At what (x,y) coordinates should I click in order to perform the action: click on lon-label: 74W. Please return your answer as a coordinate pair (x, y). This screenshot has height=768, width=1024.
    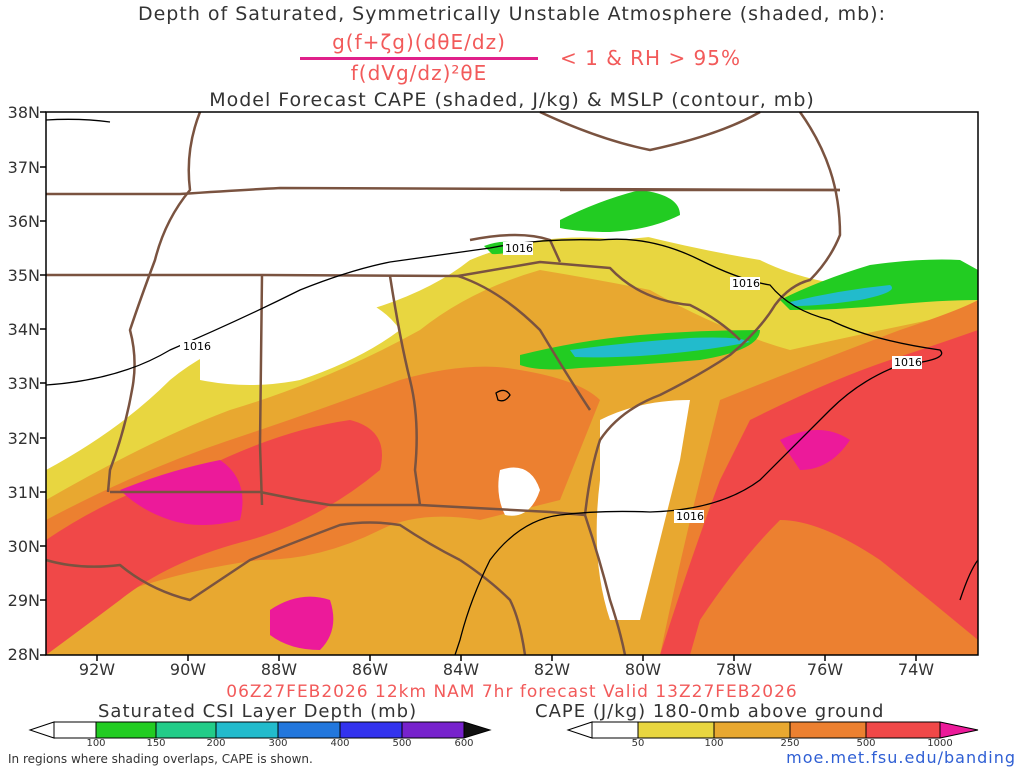
    Looking at the image, I should click on (916, 669).